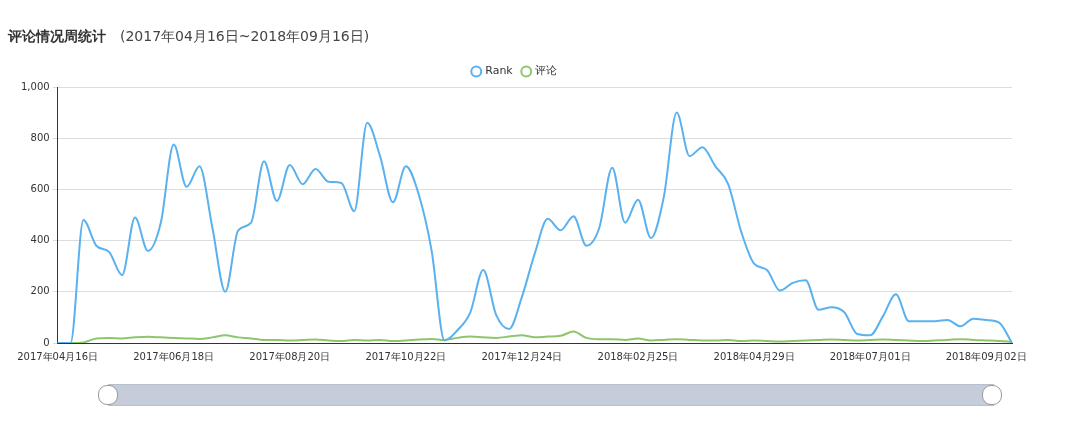  Describe the element at coordinates (58, 356) in the screenshot. I see `x-tick-label: 2017年04月16日` at that location.